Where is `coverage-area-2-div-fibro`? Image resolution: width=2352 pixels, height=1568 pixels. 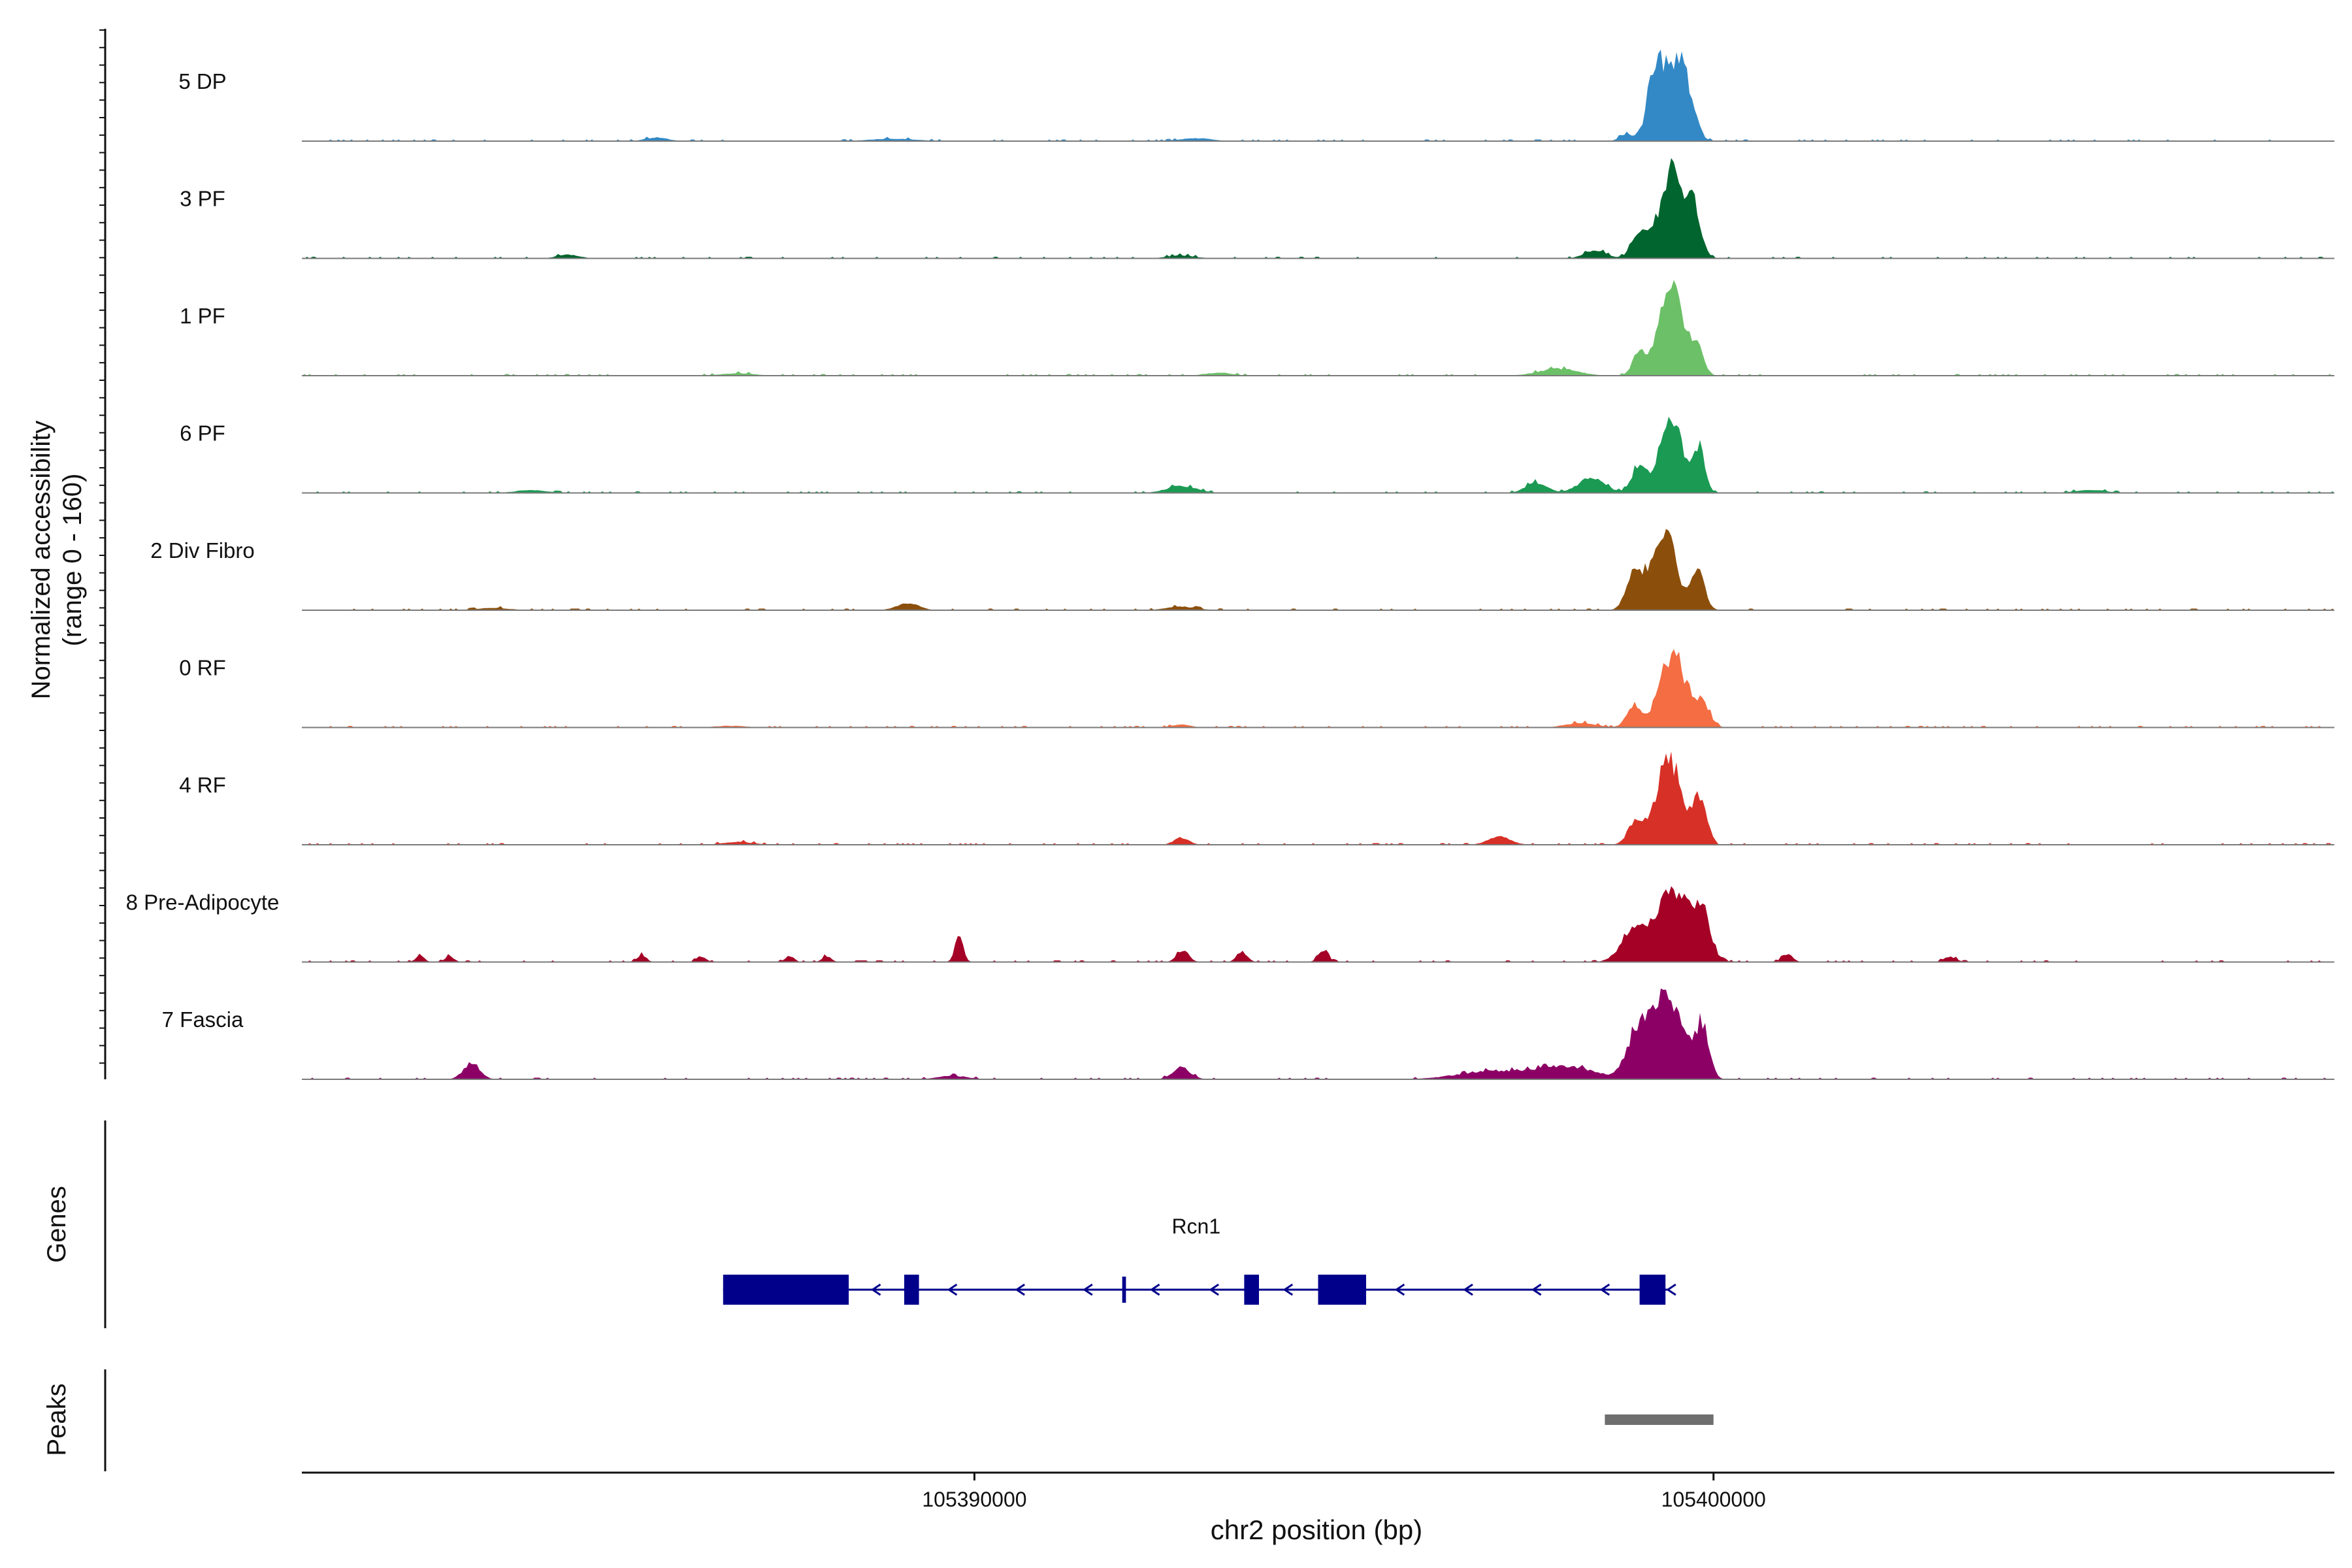
coverage-area-2-div-fibro is located at coordinates (1318, 569).